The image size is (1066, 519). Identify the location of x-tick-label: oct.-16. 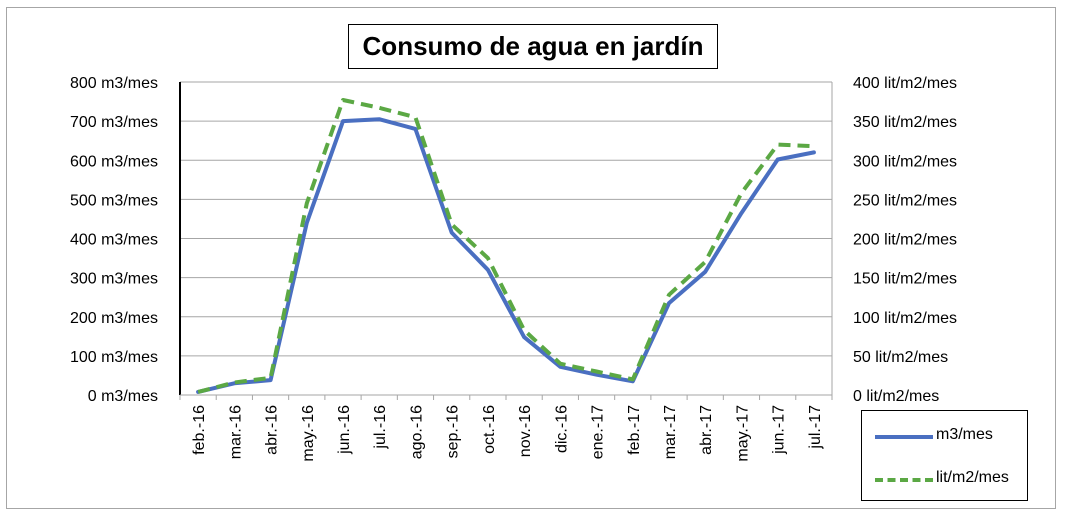
(489, 429).